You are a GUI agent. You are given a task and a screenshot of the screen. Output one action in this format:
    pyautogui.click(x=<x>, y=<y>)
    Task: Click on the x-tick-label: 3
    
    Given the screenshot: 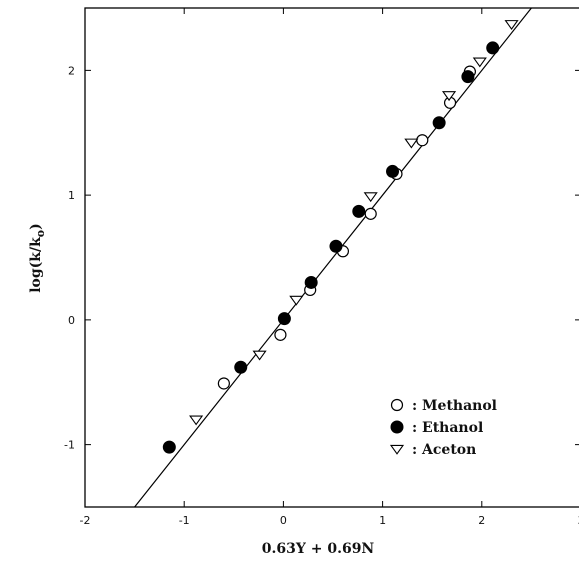 What is the action you would take?
    pyautogui.click(x=578, y=520)
    